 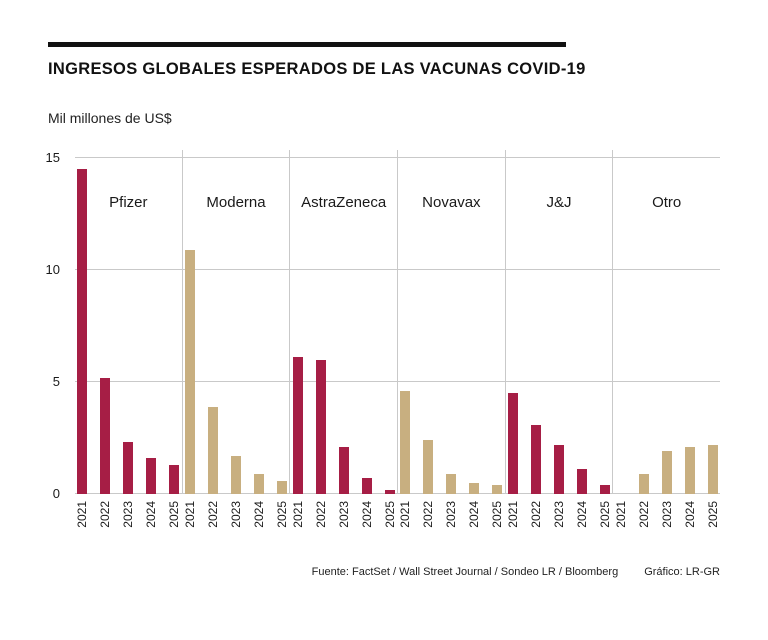 What do you see at coordinates (559, 202) in the screenshot?
I see `series-label: J&J` at bounding box center [559, 202].